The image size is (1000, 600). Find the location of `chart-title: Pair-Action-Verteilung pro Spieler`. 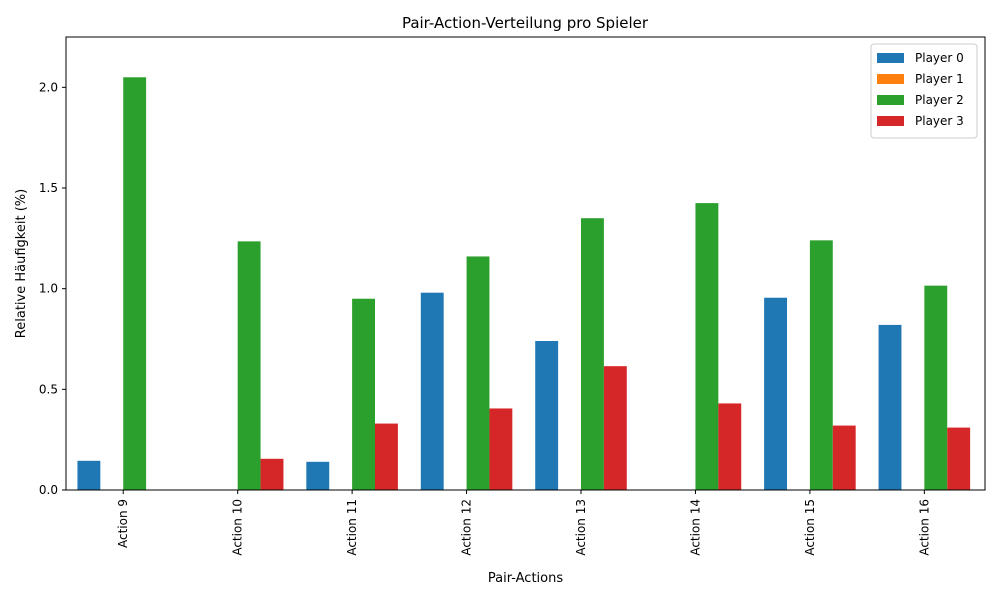

chart-title: Pair-Action-Verteilung pro Spieler is located at coordinates (525, 23).